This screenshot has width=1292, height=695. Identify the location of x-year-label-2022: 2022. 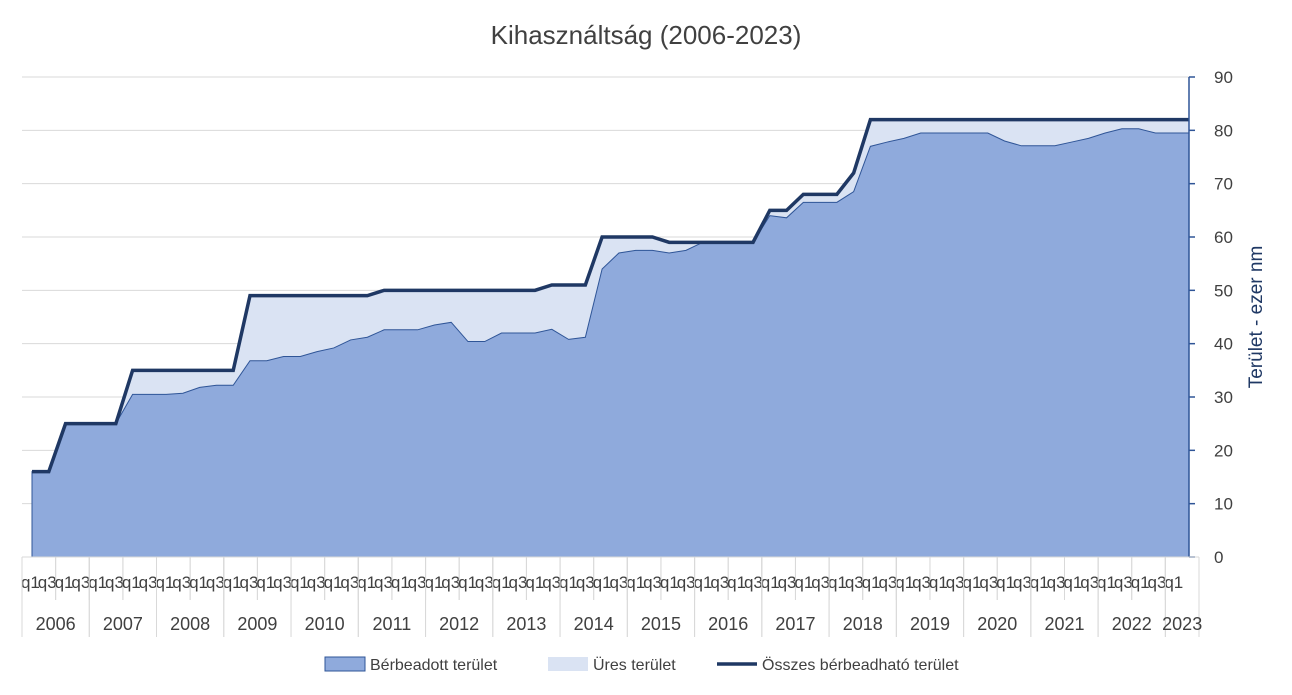
(1132, 624).